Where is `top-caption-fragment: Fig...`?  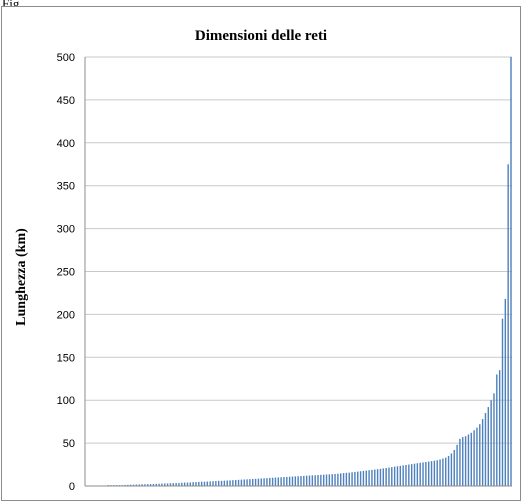 top-caption-fragment: Fig... is located at coordinates (16, 4).